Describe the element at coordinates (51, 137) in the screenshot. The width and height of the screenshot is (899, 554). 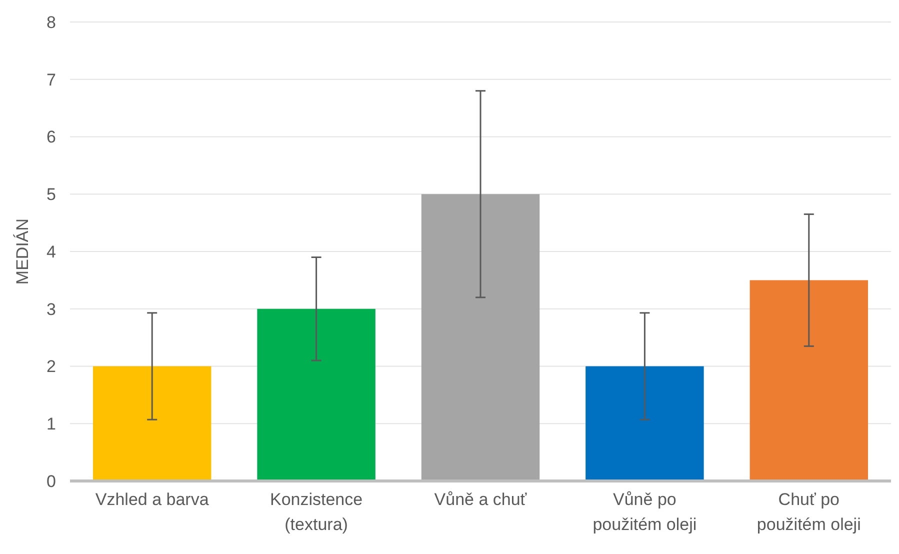
I see `y-tick-label: 6` at that location.